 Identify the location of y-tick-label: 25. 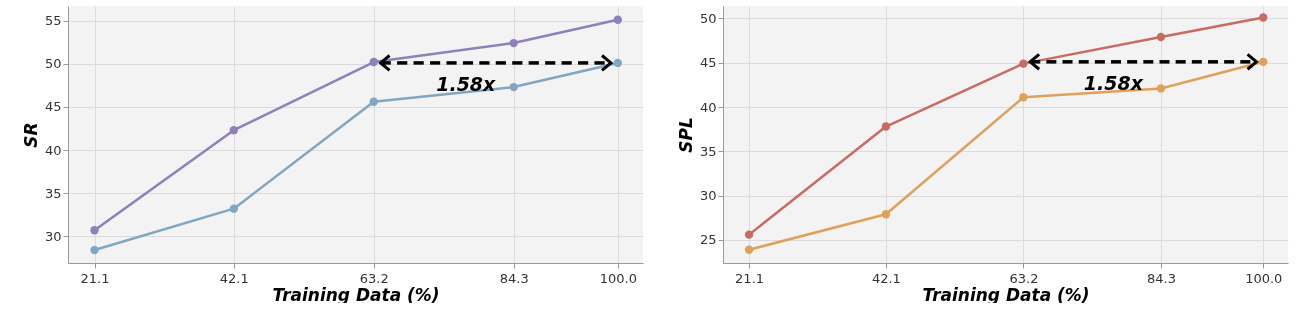
(708, 240).